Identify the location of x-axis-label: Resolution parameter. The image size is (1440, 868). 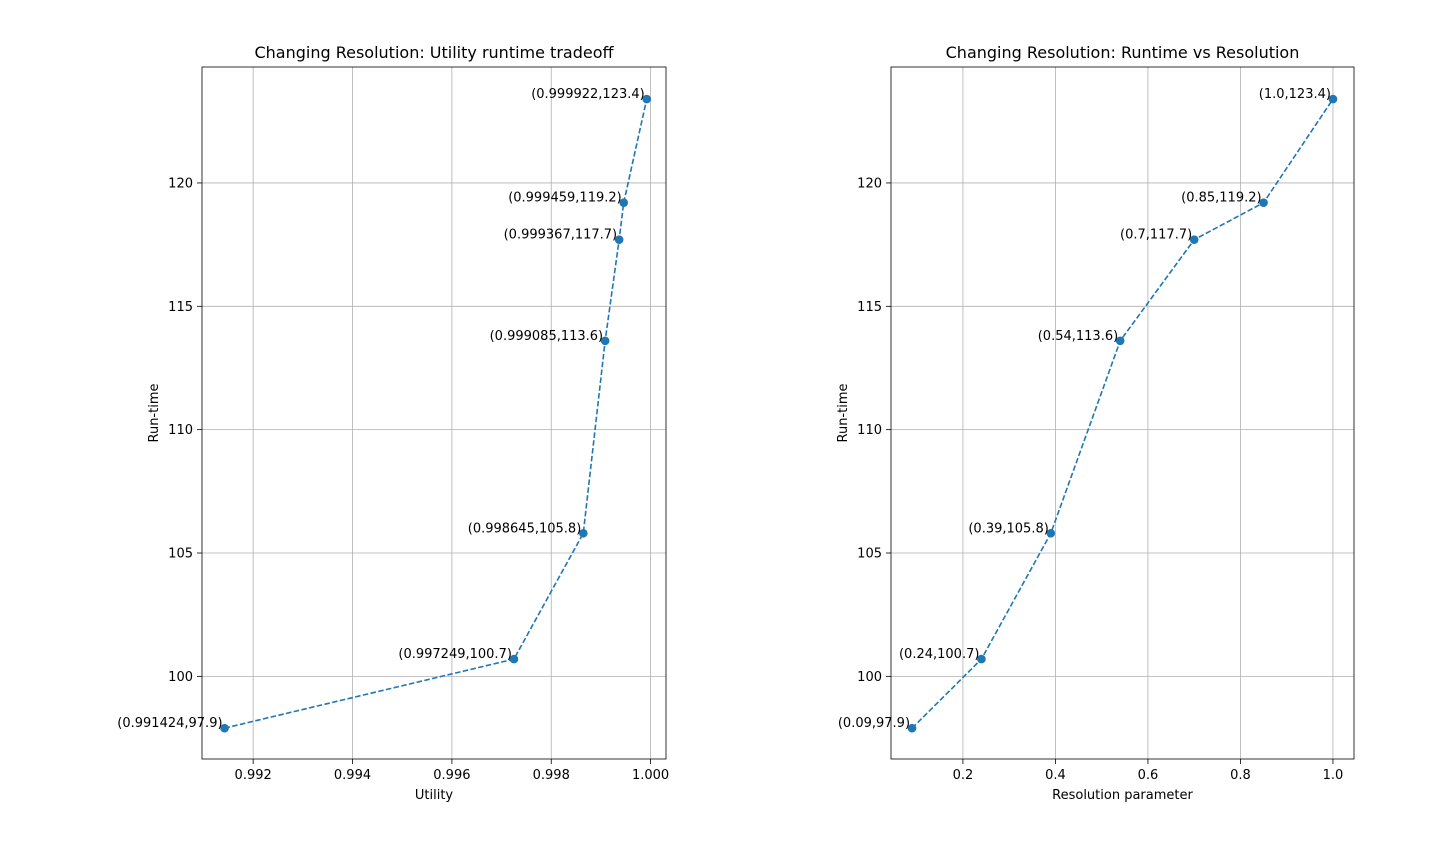
(1122, 795).